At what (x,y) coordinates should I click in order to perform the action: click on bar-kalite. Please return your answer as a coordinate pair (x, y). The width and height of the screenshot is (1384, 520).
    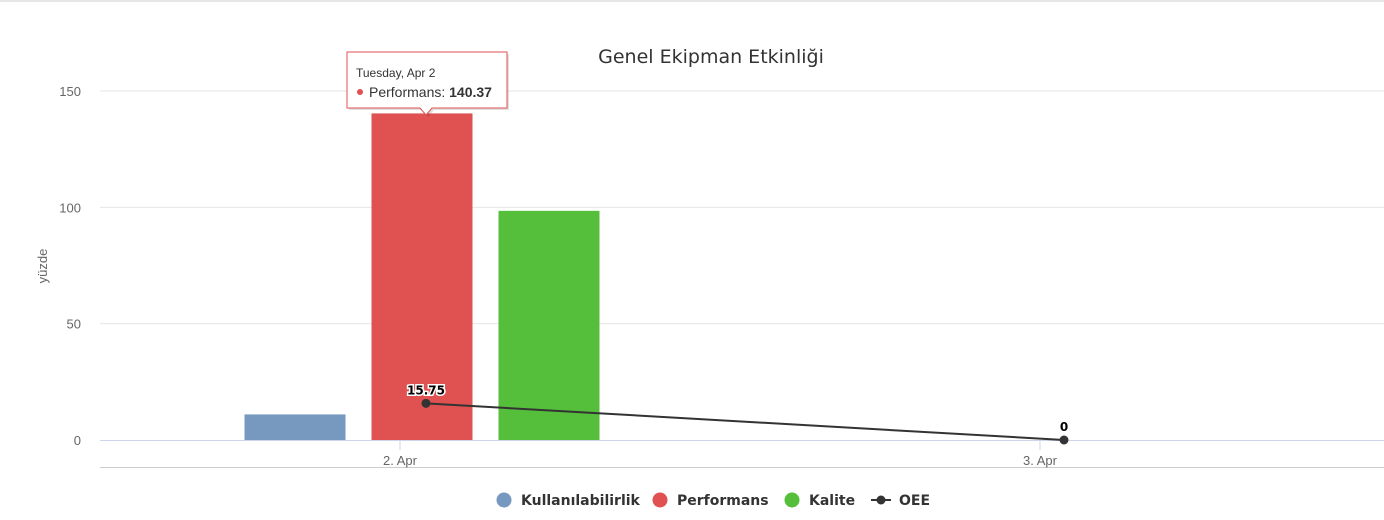
    Looking at the image, I should click on (549, 325).